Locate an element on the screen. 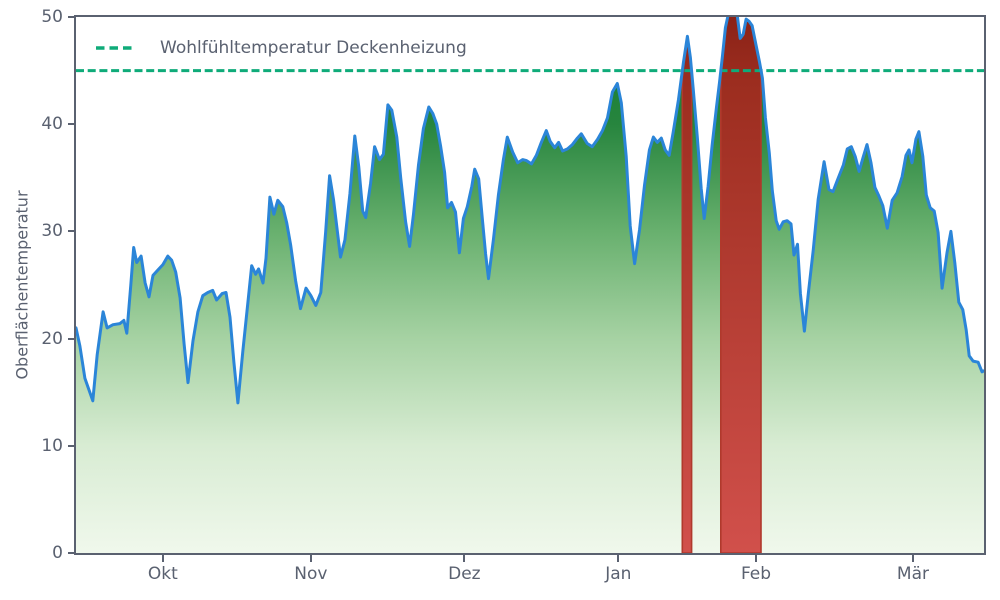 Image resolution: width=1000 pixels, height=600 pixels. y-tick-label: 40 is located at coordinates (52, 124).